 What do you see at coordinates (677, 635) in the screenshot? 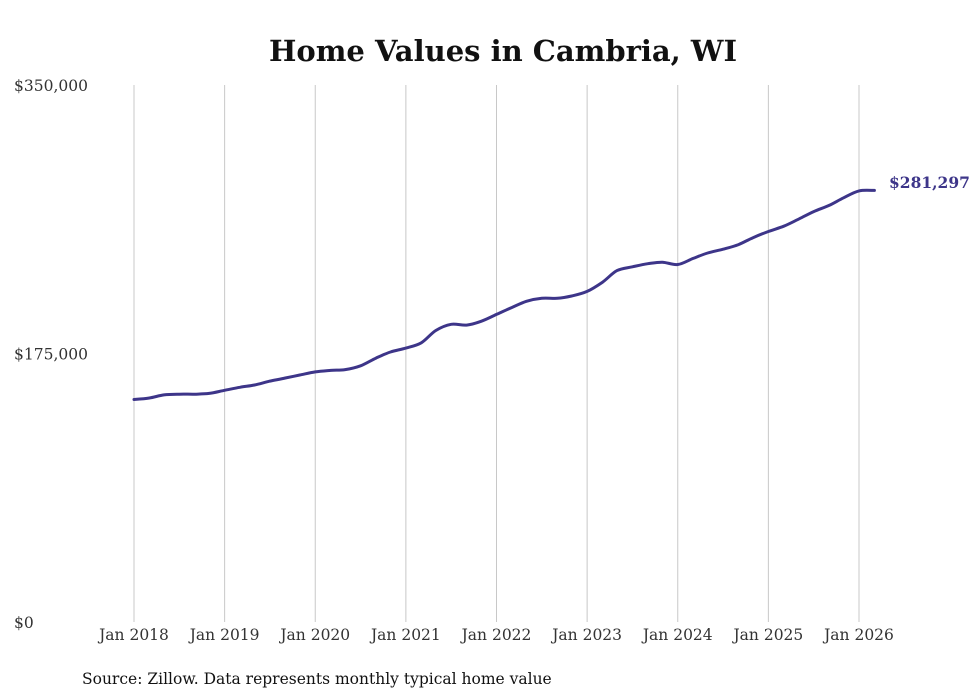
I see `x-tick-label: Jan 2024` at bounding box center [677, 635].